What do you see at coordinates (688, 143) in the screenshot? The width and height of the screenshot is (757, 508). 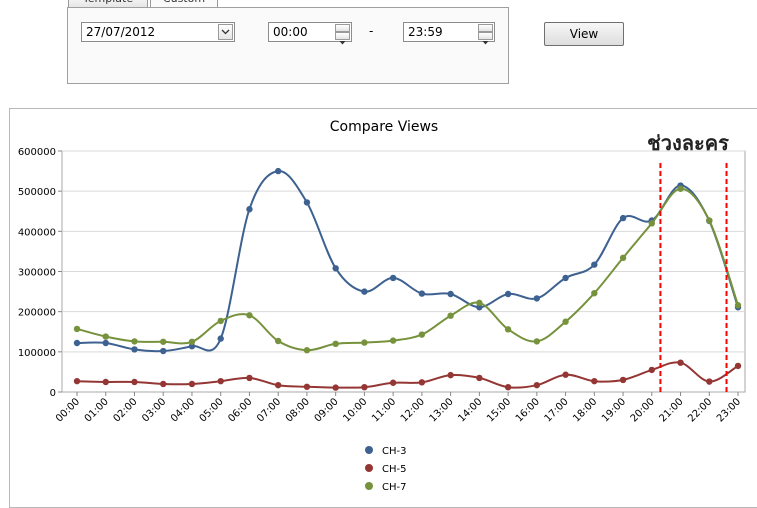 I see `annotation-label: ช่วงละคร` at bounding box center [688, 143].